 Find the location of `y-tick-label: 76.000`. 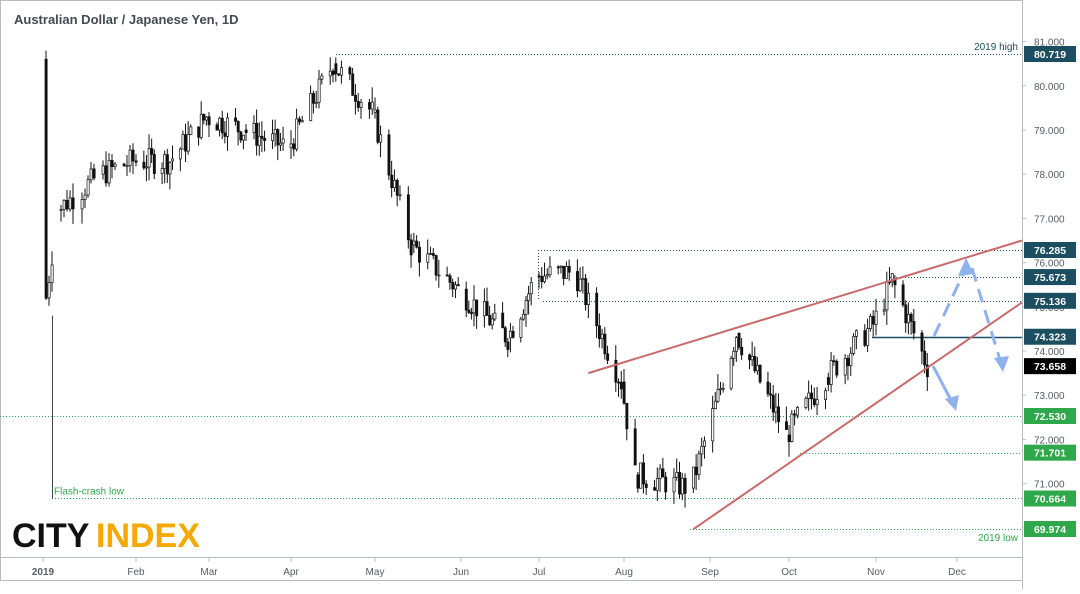

y-tick-label: 76.000 is located at coordinates (1049, 264).